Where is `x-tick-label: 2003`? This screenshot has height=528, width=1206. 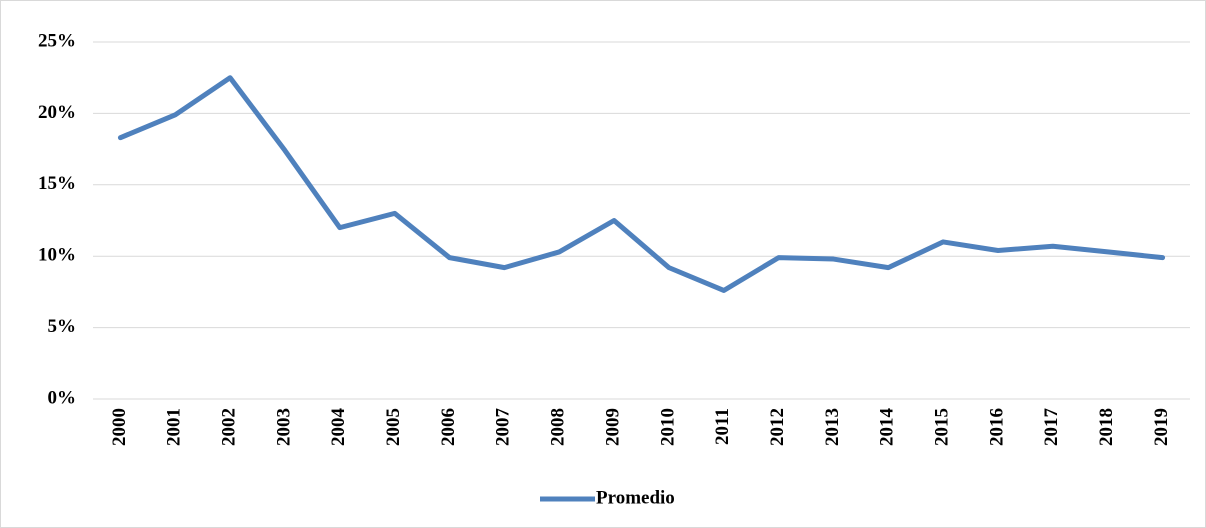 x-tick-label: 2003 is located at coordinates (283, 427).